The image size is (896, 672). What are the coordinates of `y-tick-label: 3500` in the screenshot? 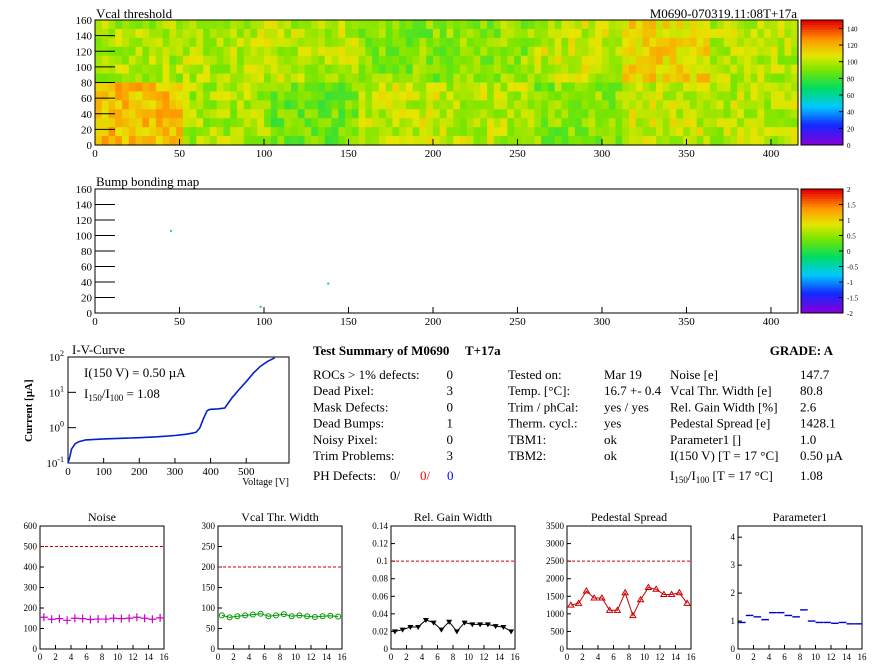 It's located at (555, 526).